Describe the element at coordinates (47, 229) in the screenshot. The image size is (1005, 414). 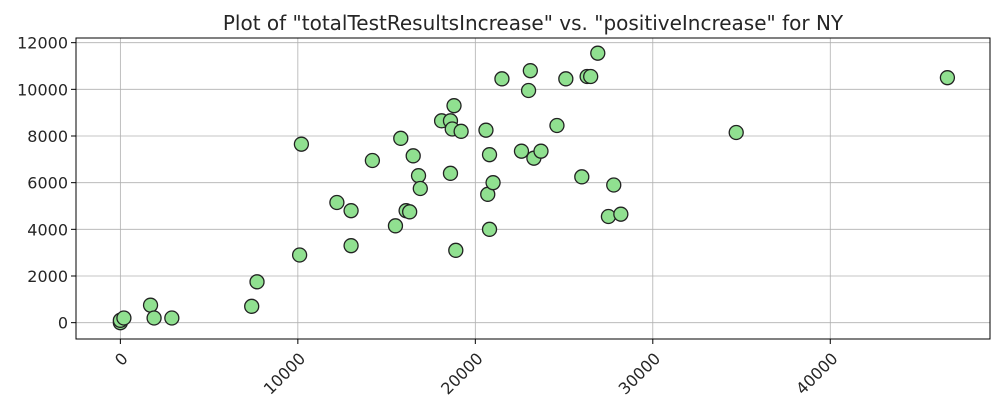
I see `y-tick-label: 4000` at that location.